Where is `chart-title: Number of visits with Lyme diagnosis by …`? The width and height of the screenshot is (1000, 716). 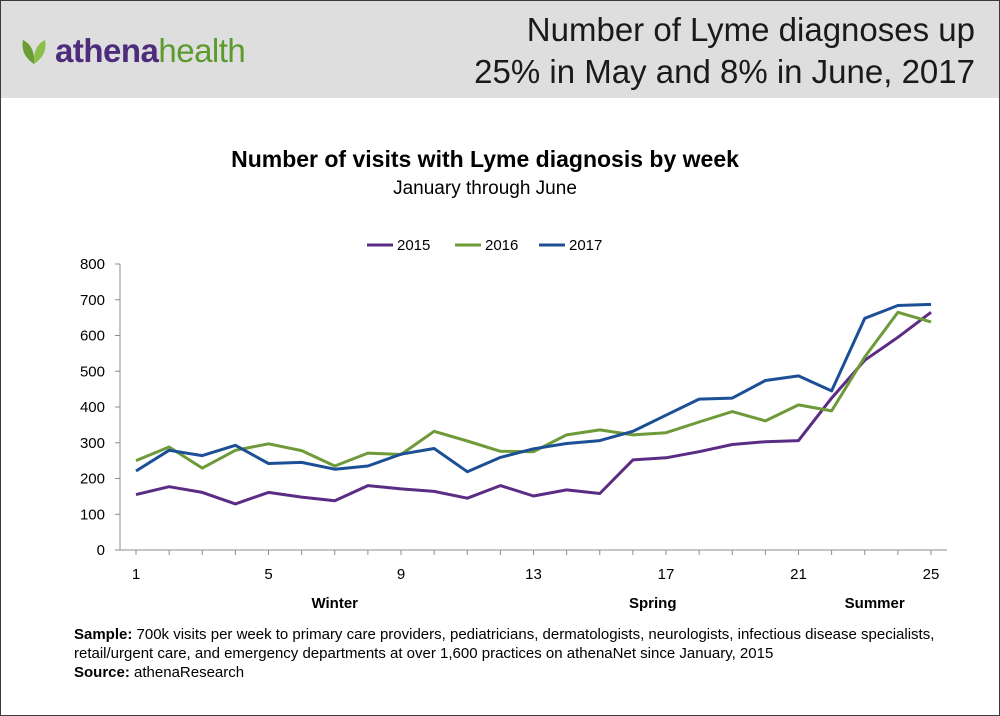
chart-title: Number of visits with Lyme diagnosis by … is located at coordinates (485, 159).